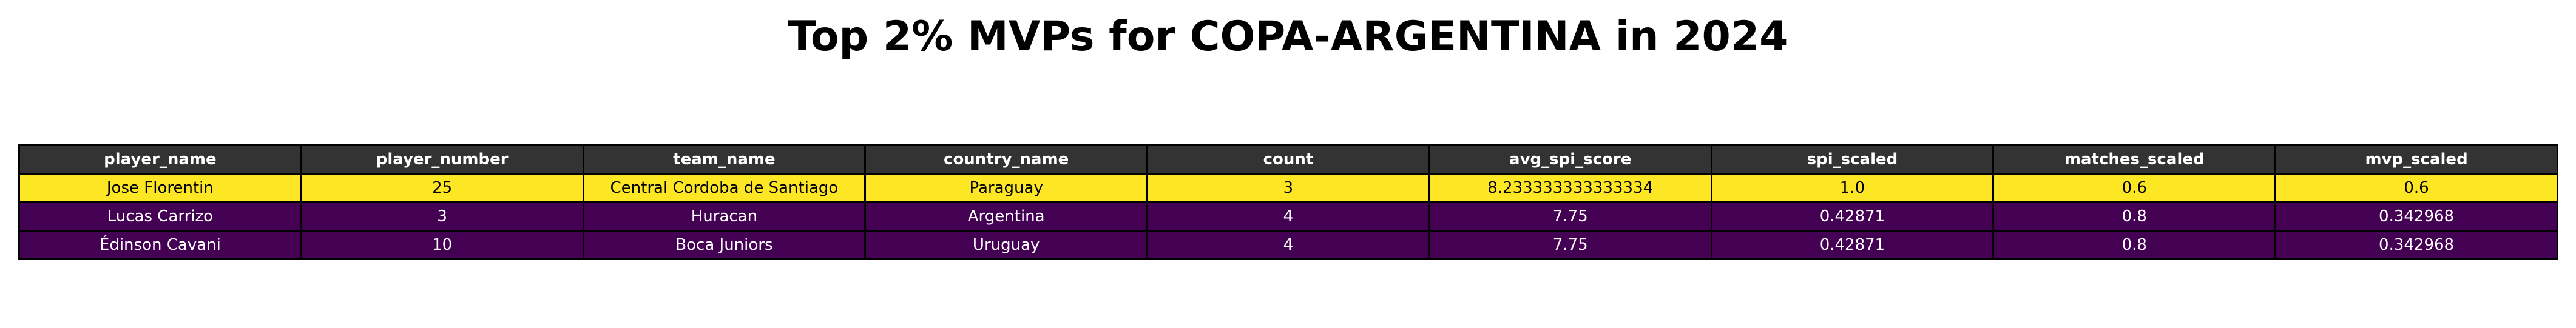 Image resolution: width=2576 pixels, height=328 pixels. What do you see at coordinates (160, 159) in the screenshot?
I see `column-header-player-name: player_name` at bounding box center [160, 159].